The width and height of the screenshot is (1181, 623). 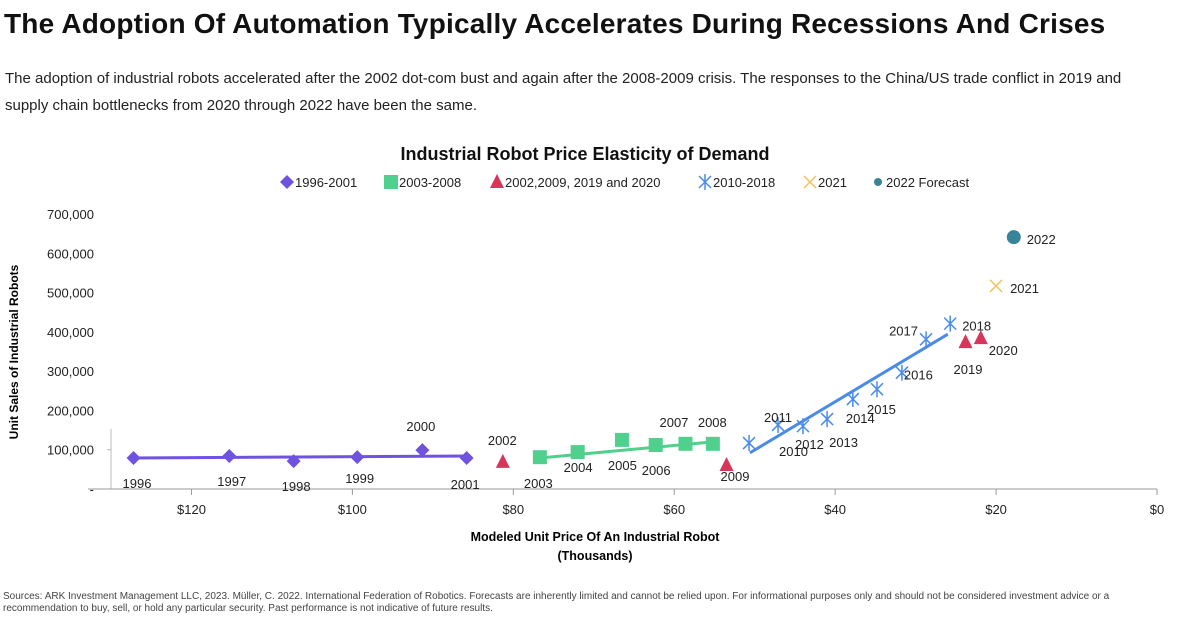 What do you see at coordinates (903, 330) in the screenshot?
I see `data-label: 2017` at bounding box center [903, 330].